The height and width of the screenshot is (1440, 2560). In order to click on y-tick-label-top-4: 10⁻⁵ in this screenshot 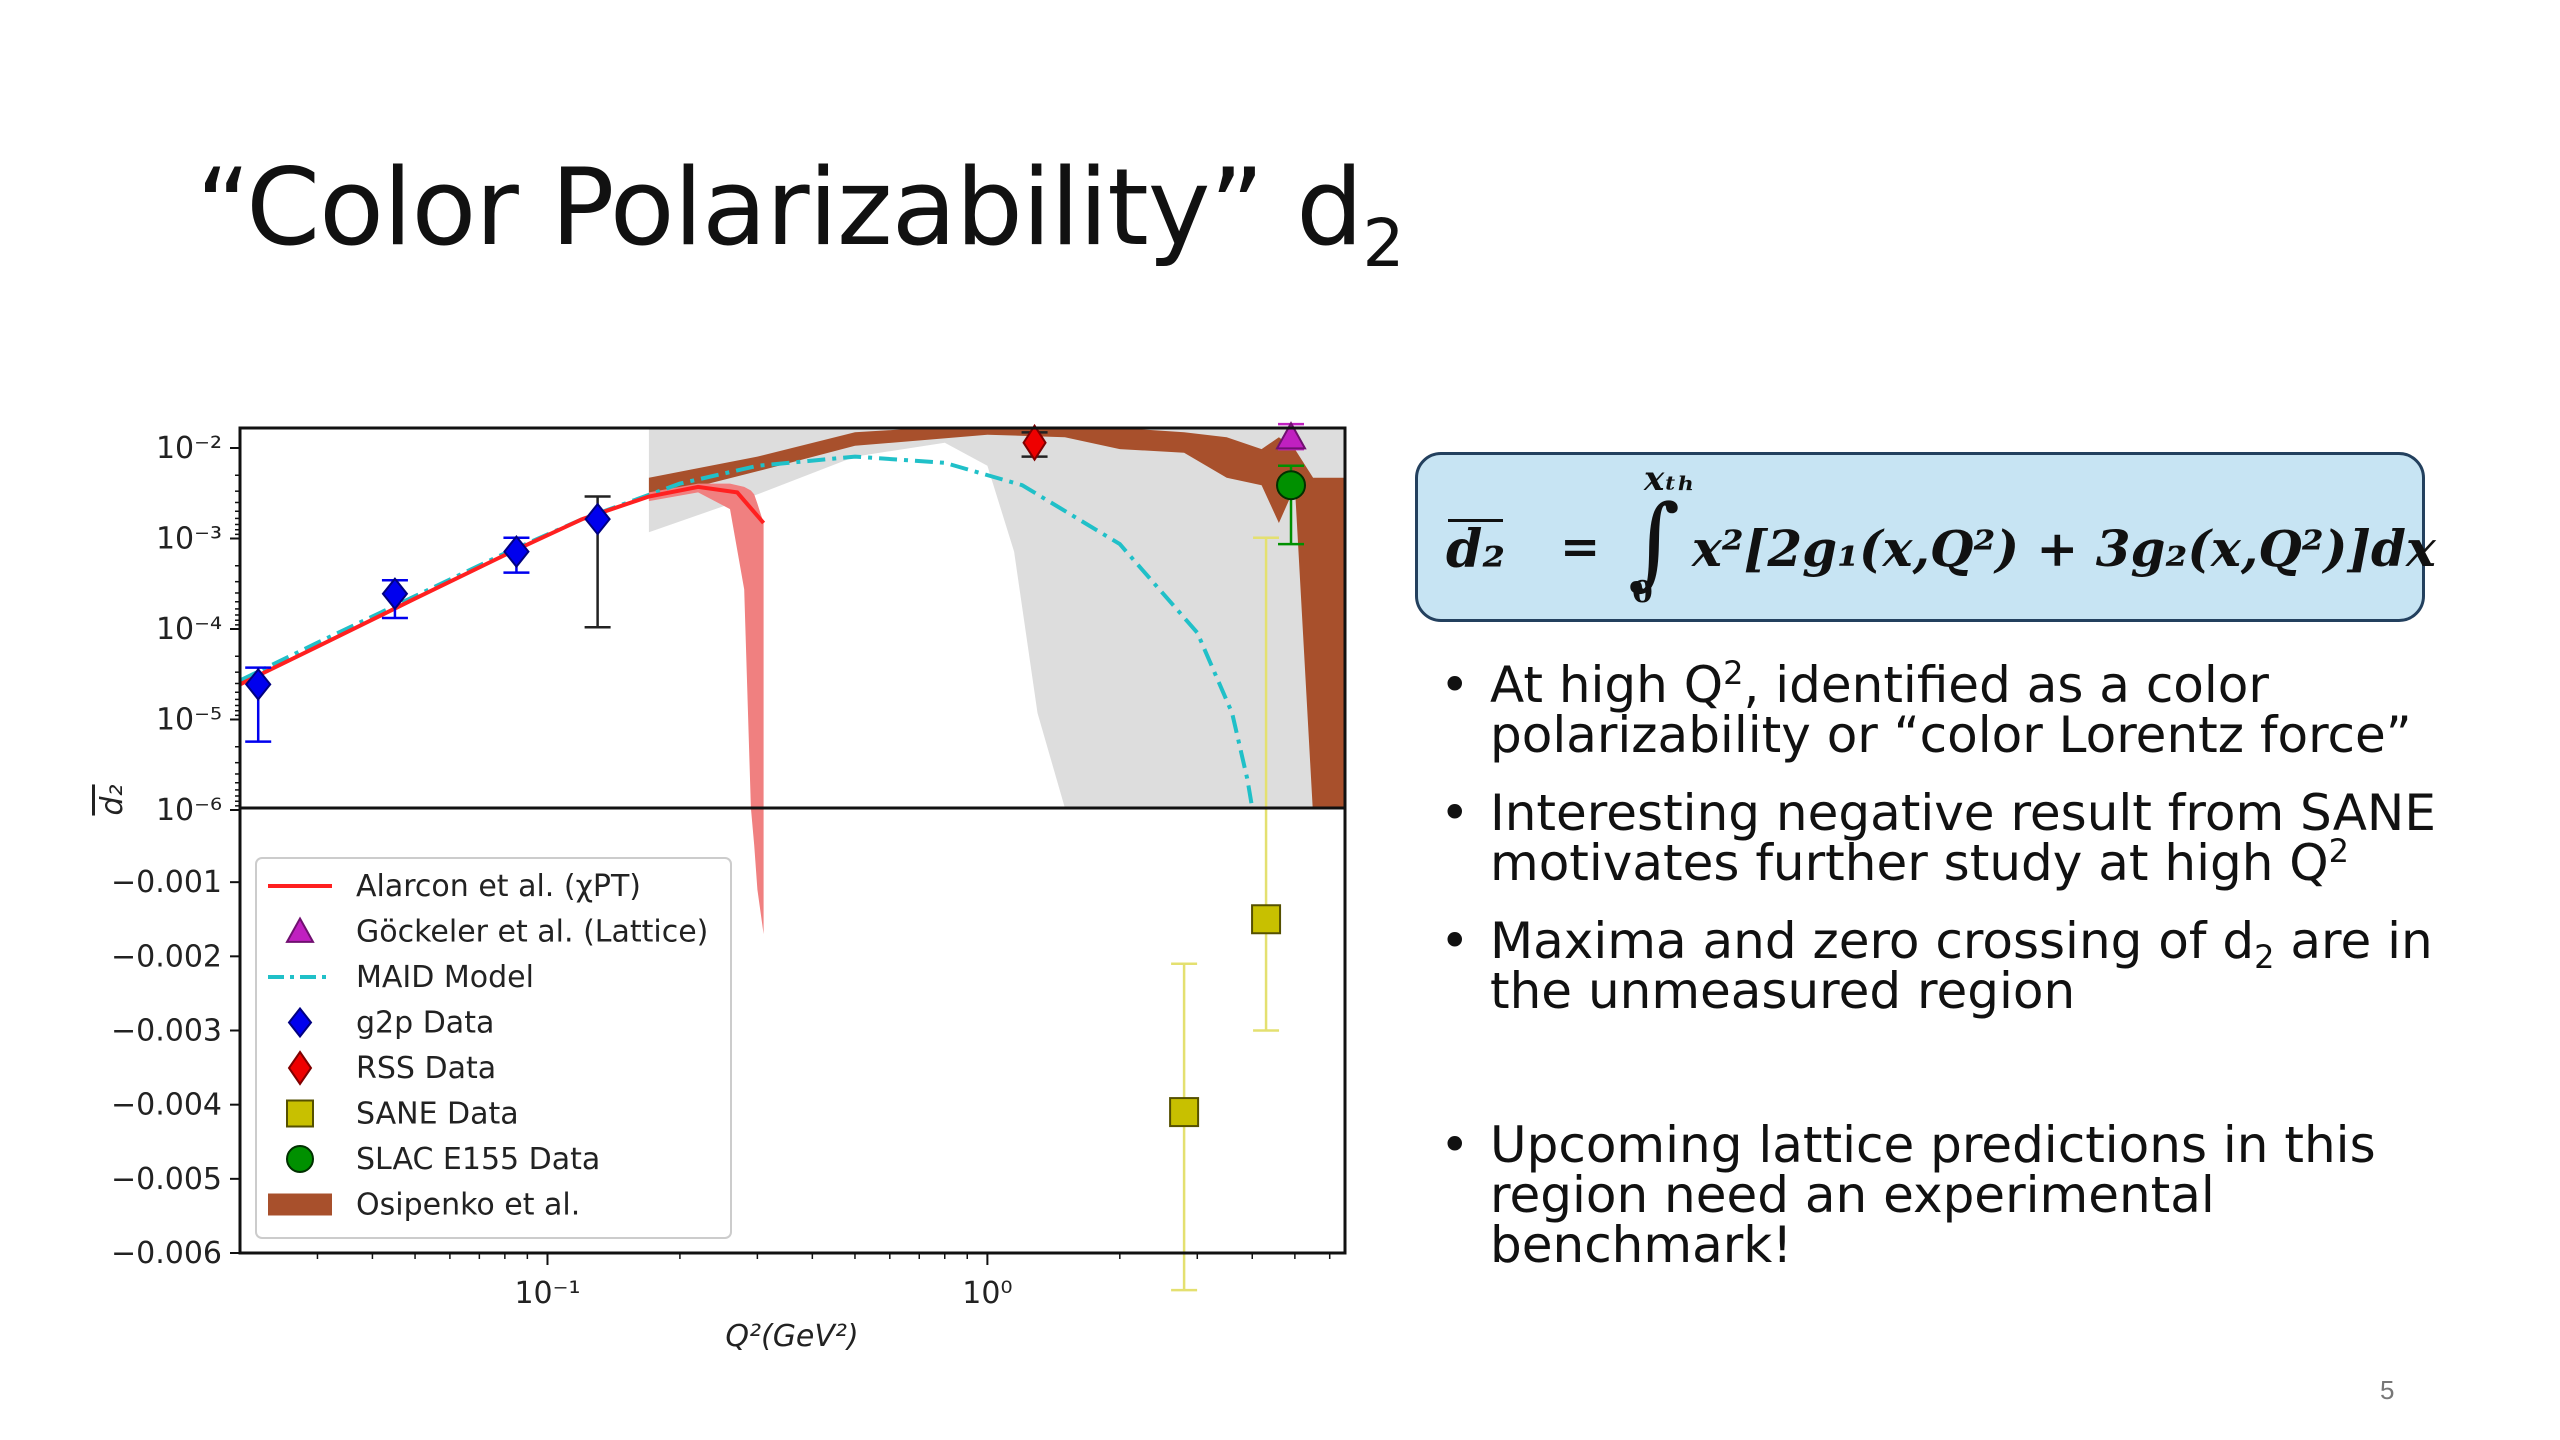, I will do `click(189, 720)`.